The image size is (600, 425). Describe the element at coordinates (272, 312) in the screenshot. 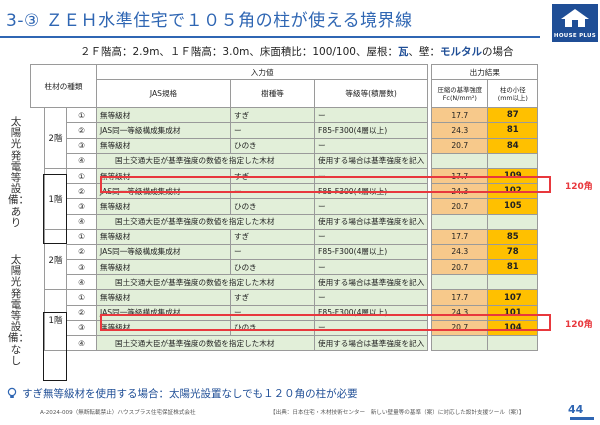

I see `species-cell: ー` at that location.